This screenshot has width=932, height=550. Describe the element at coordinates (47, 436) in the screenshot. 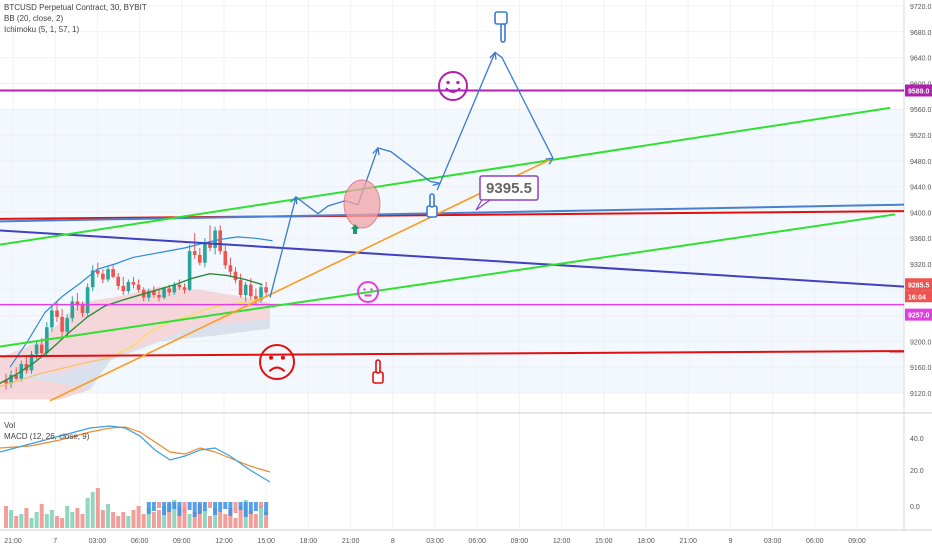

I see `legend-macd: MACD (12, 26, close, 9)` at that location.